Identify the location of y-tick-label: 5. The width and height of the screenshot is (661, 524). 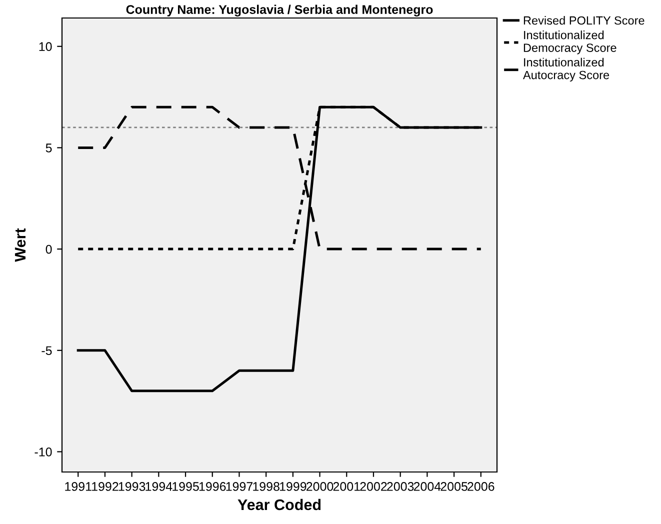
(49, 148).